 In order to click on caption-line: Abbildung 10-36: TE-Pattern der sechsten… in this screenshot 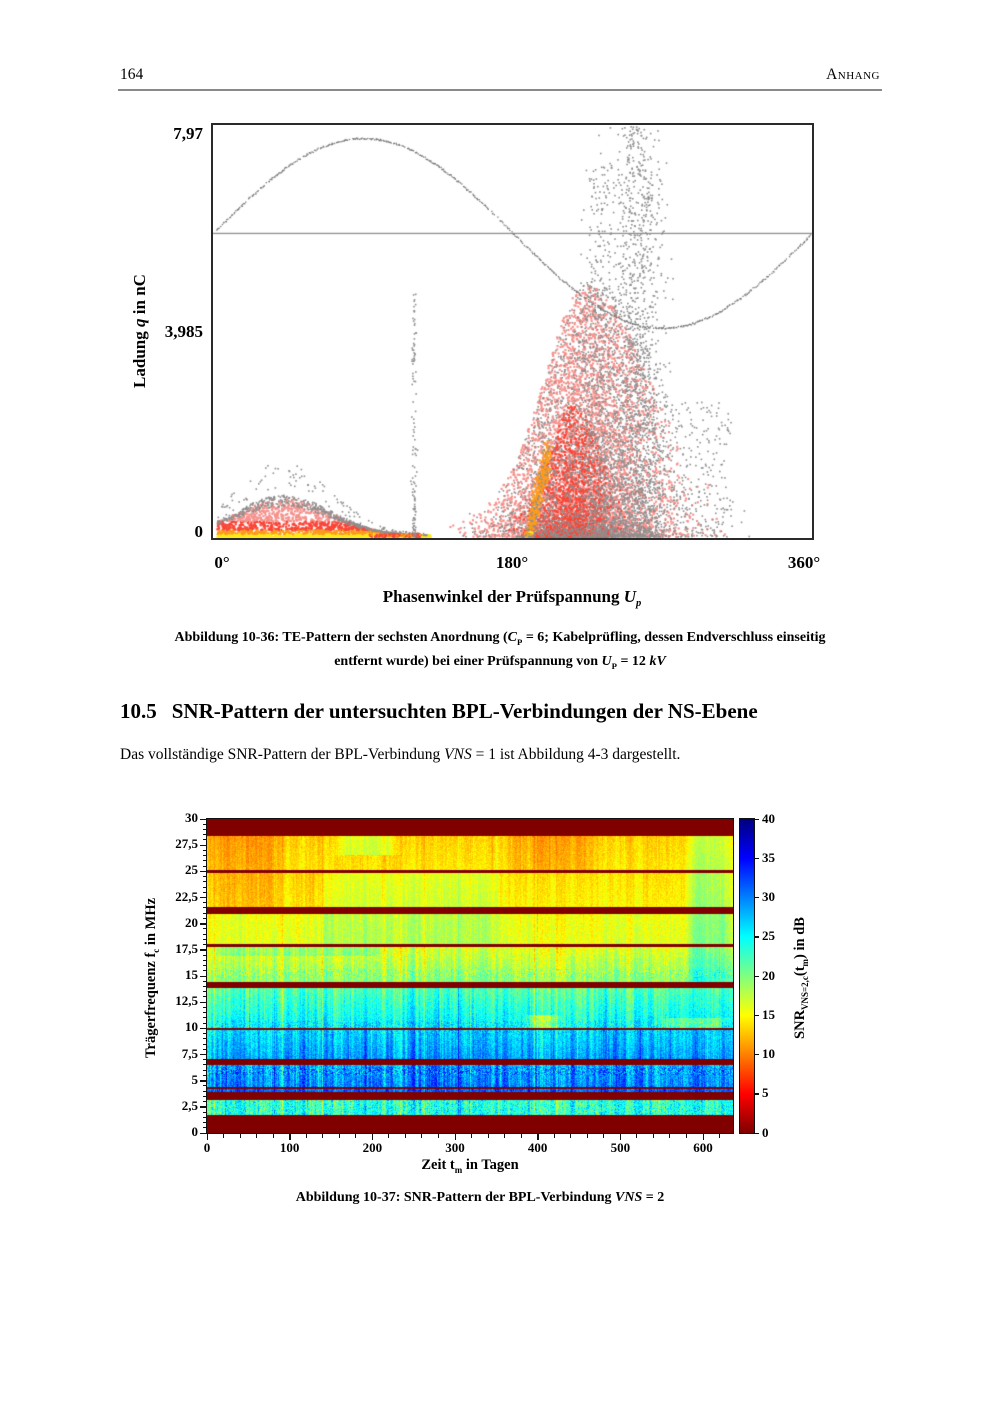, I will do `click(500, 638)`.